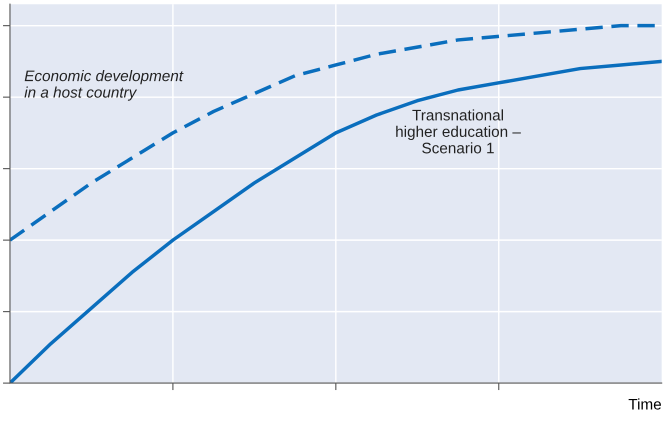 The width and height of the screenshot is (665, 421). I want to click on series-label: Economic development in a host country, so click(104, 85).